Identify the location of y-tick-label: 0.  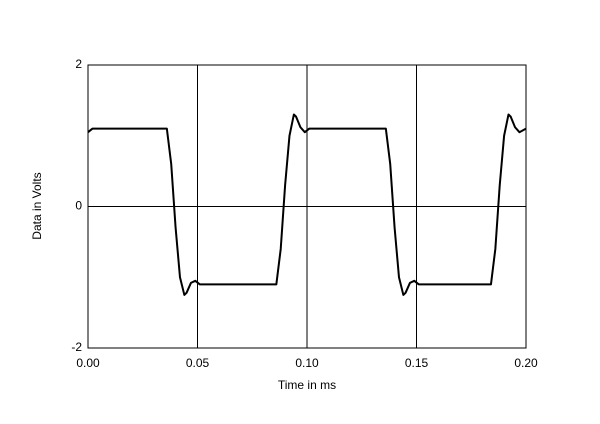
(78, 206).